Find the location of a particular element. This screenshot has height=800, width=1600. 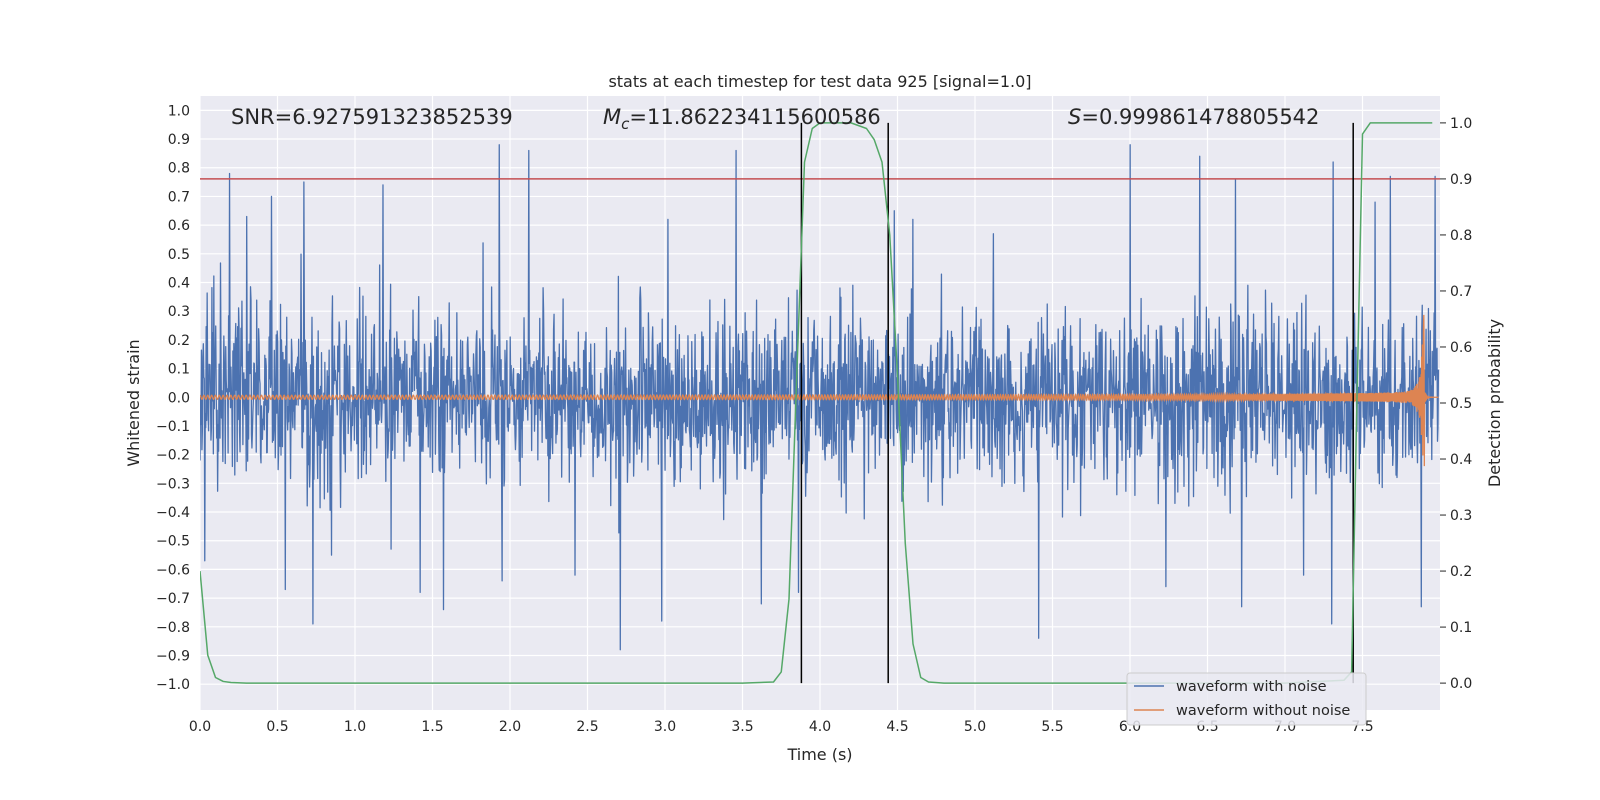

y2-tick-label: 0.1 is located at coordinates (1461, 628).